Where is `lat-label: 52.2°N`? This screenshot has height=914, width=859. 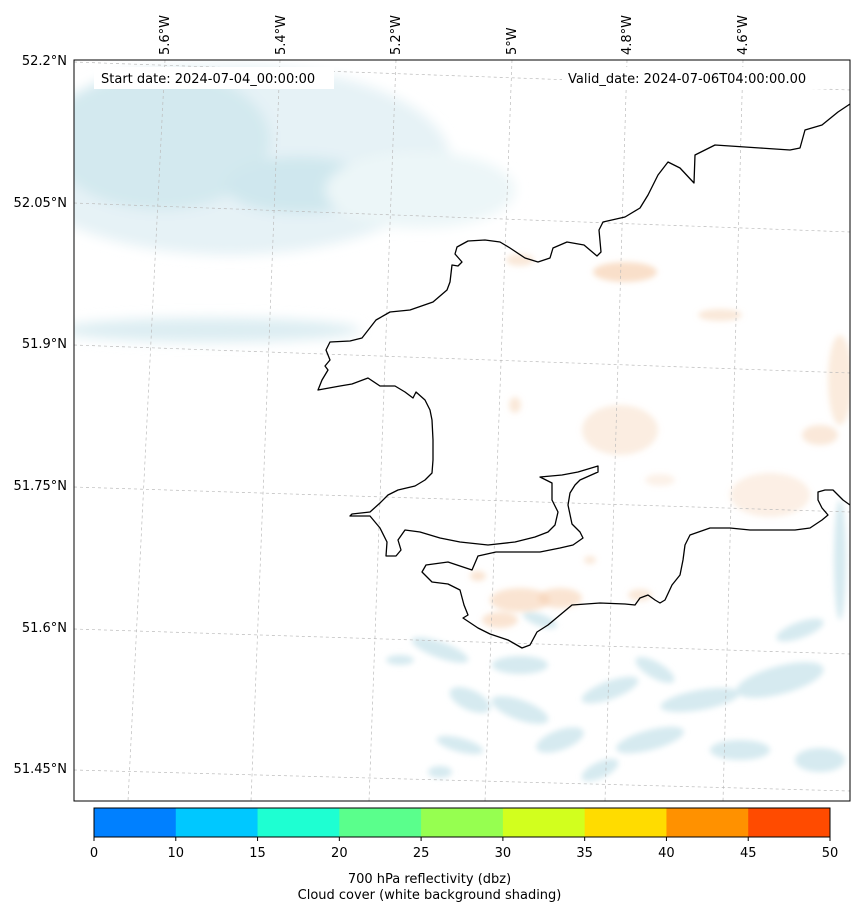
lat-label: 52.2°N is located at coordinates (44, 61).